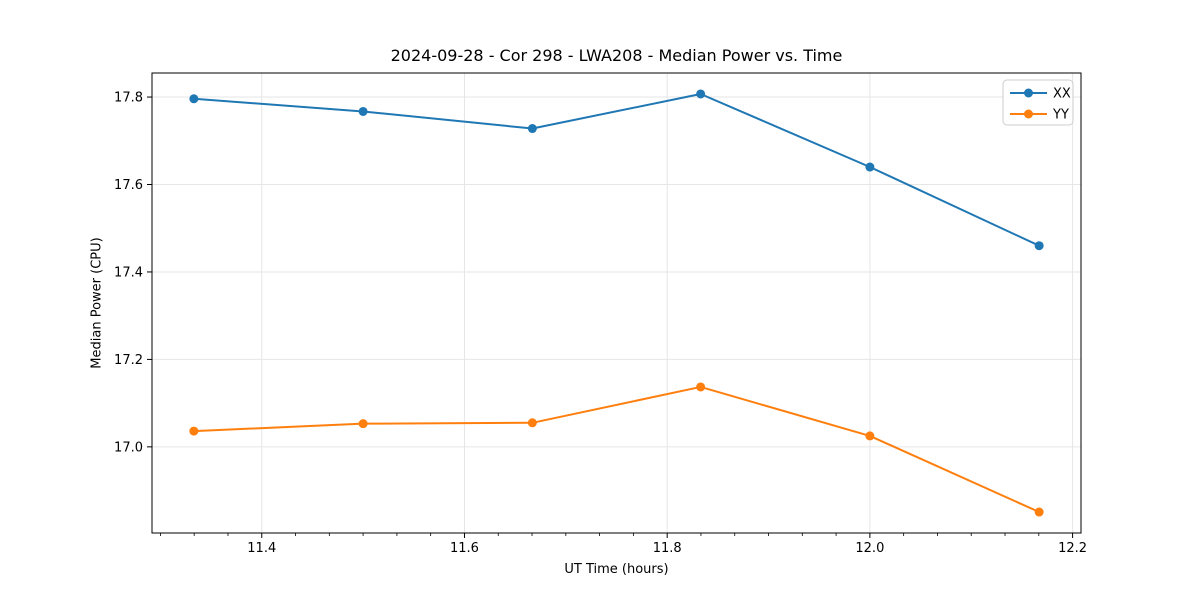 Image resolution: width=1200 pixels, height=600 pixels. What do you see at coordinates (128, 98) in the screenshot?
I see `y-tick-label: 17.8` at bounding box center [128, 98].